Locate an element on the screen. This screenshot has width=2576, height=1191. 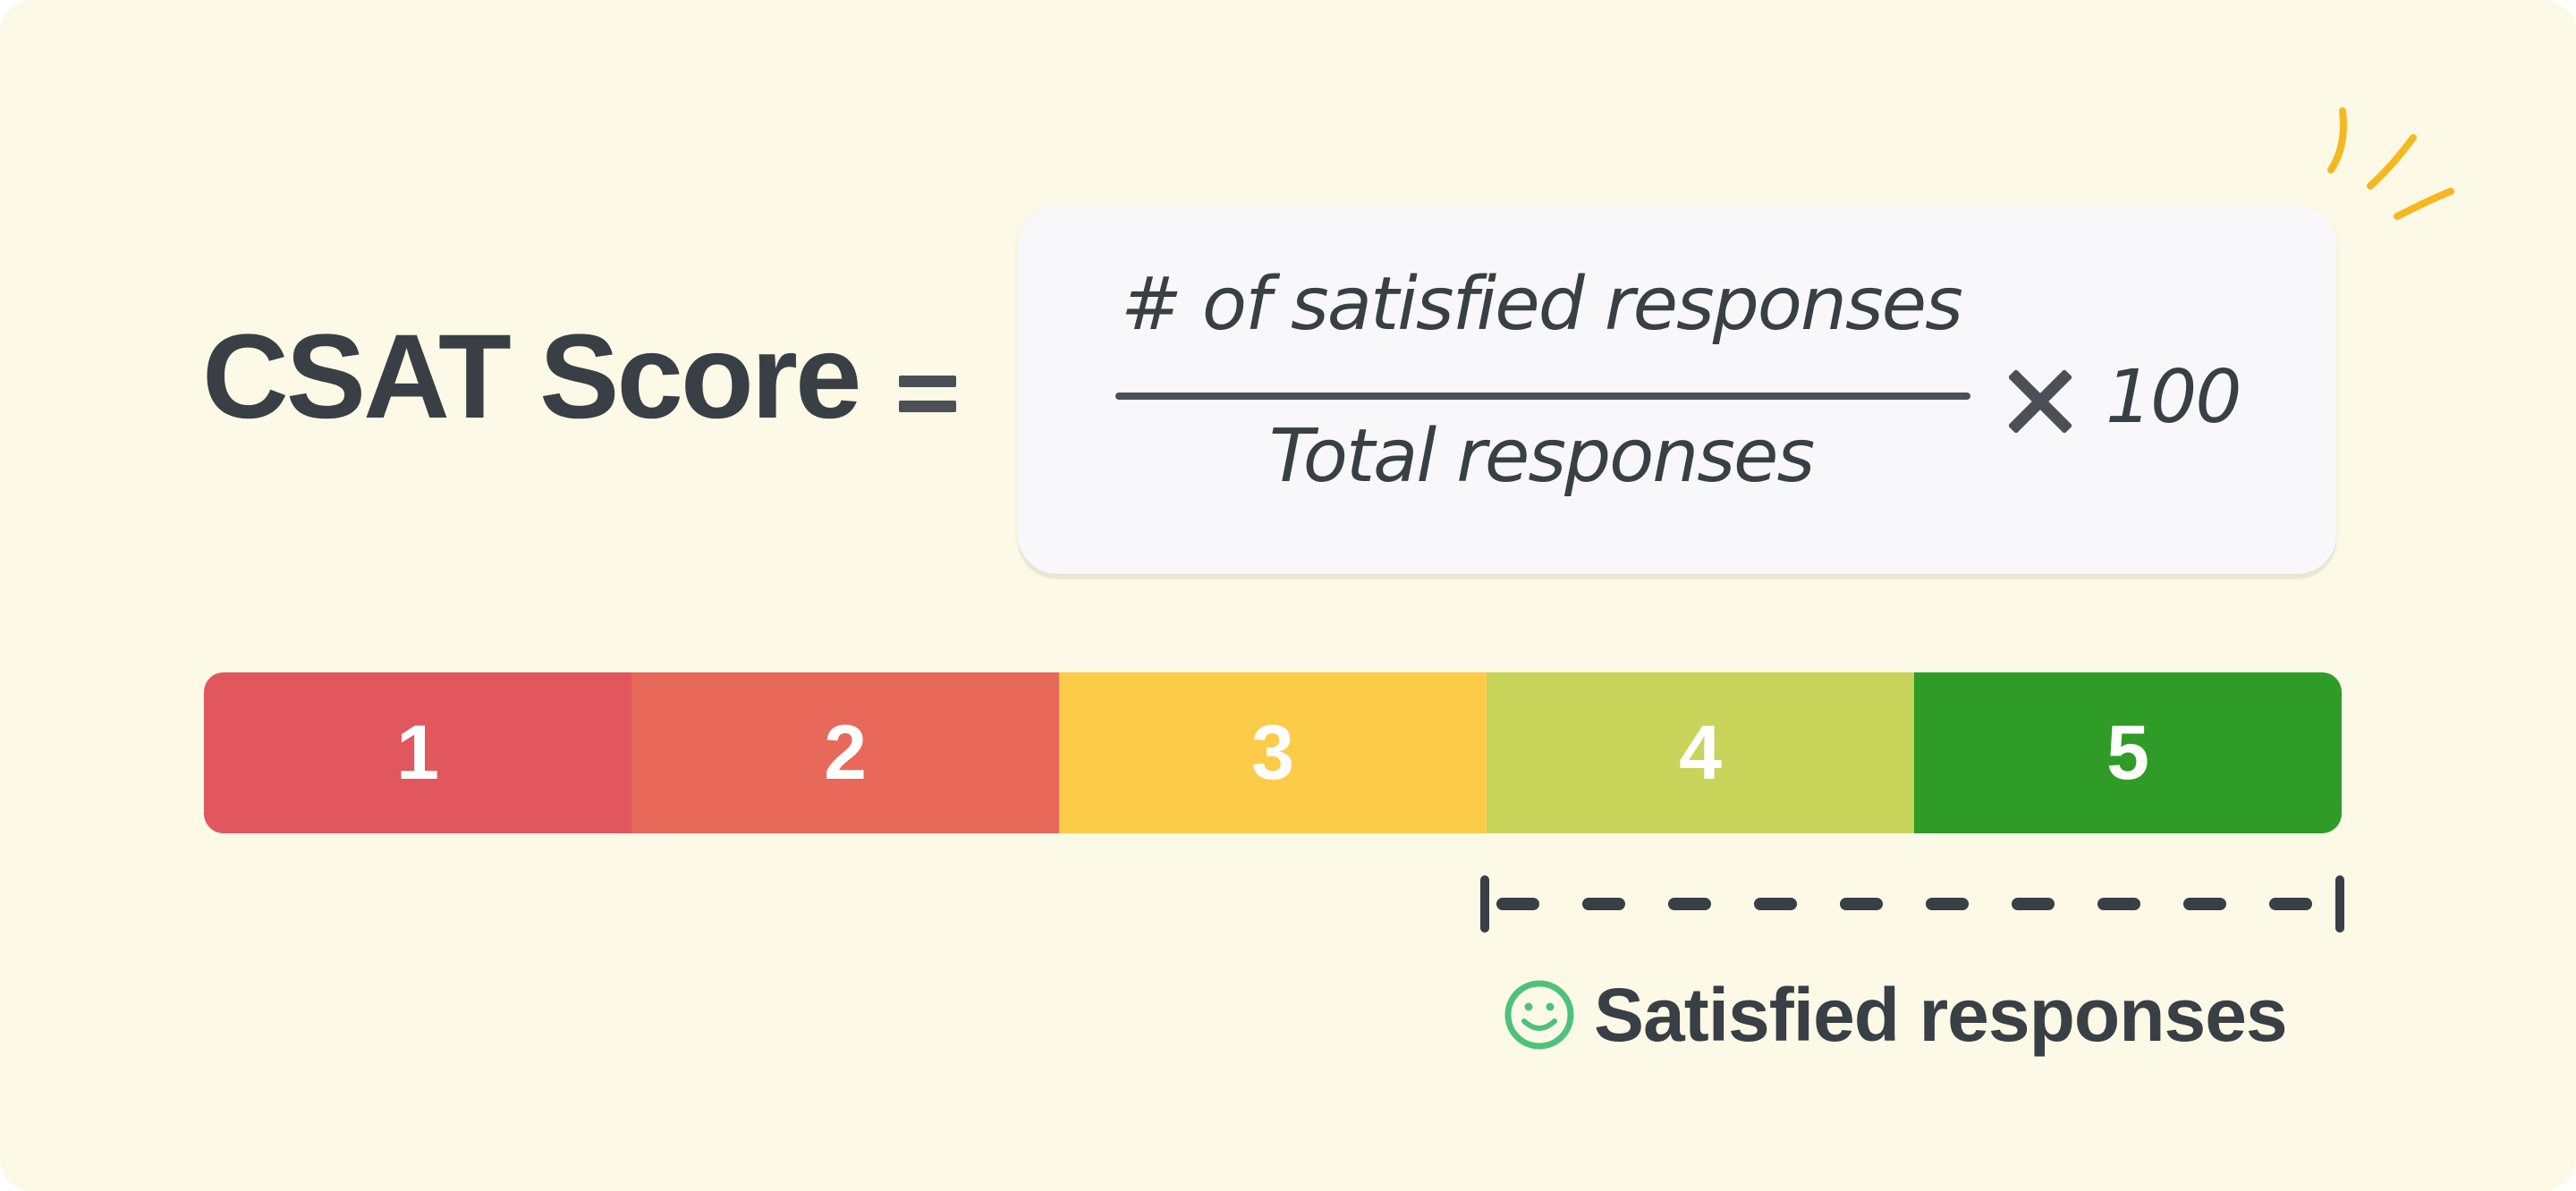
formula-denominator: Total responses is located at coordinates (1541, 456).